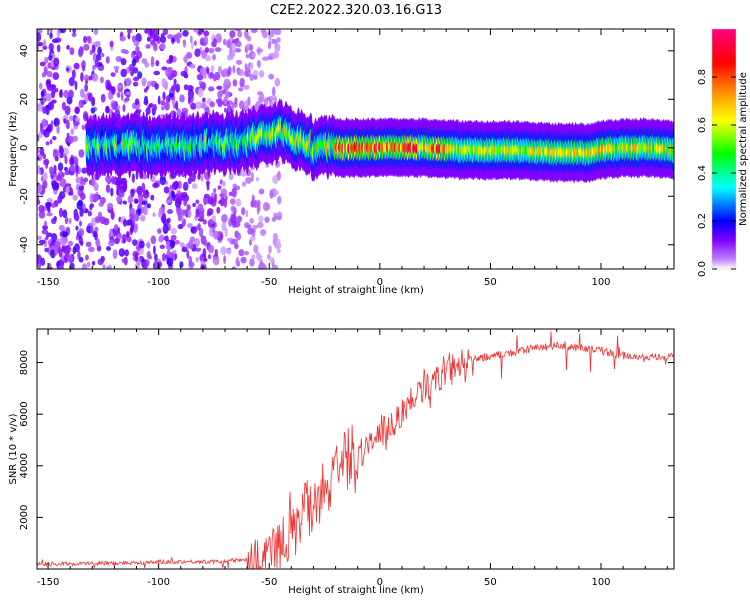 This screenshot has width=750, height=600. What do you see at coordinates (356, 10) in the screenshot?
I see `figure-title: C2E2.2022.320.03.16.G13` at bounding box center [356, 10].